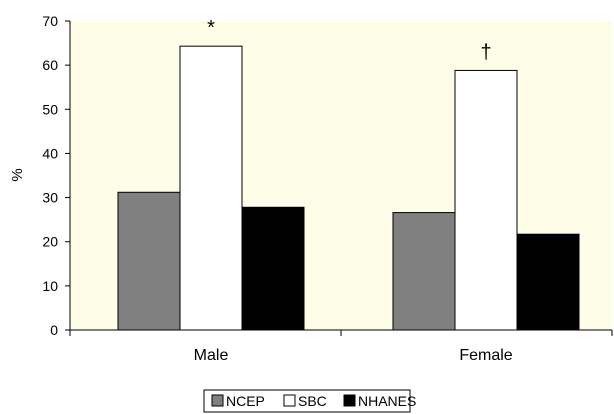 Image resolution: width=614 pixels, height=414 pixels. What do you see at coordinates (50, 198) in the screenshot?
I see `y-tick-label: 30` at bounding box center [50, 198].